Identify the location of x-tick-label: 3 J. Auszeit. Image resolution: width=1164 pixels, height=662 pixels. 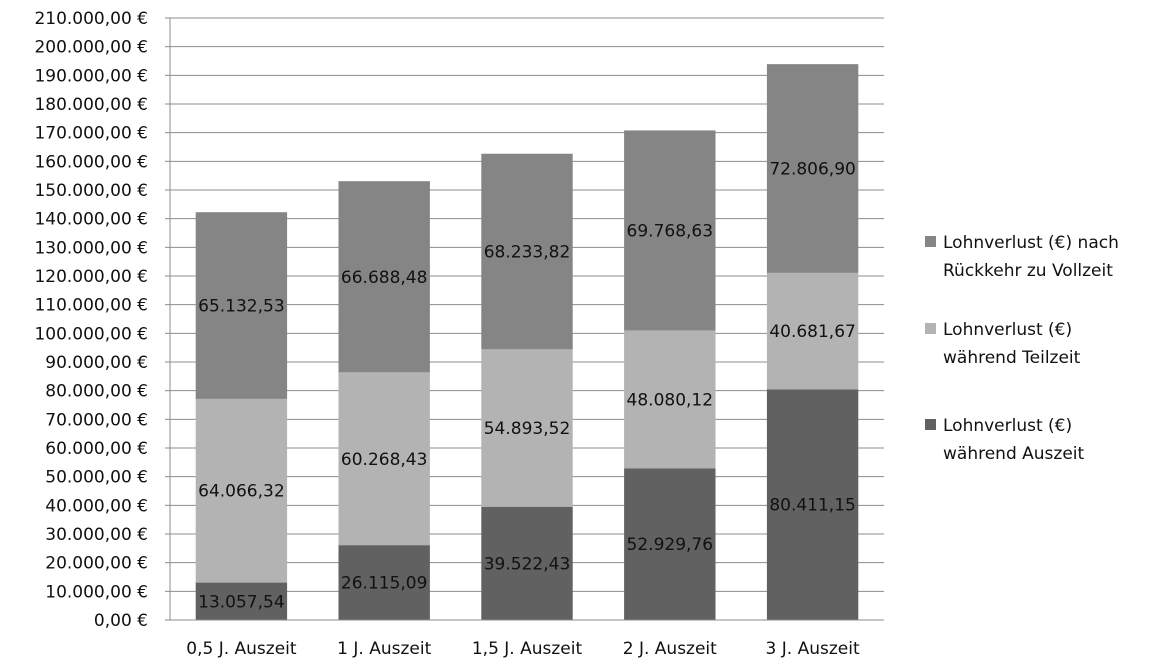
(813, 649).